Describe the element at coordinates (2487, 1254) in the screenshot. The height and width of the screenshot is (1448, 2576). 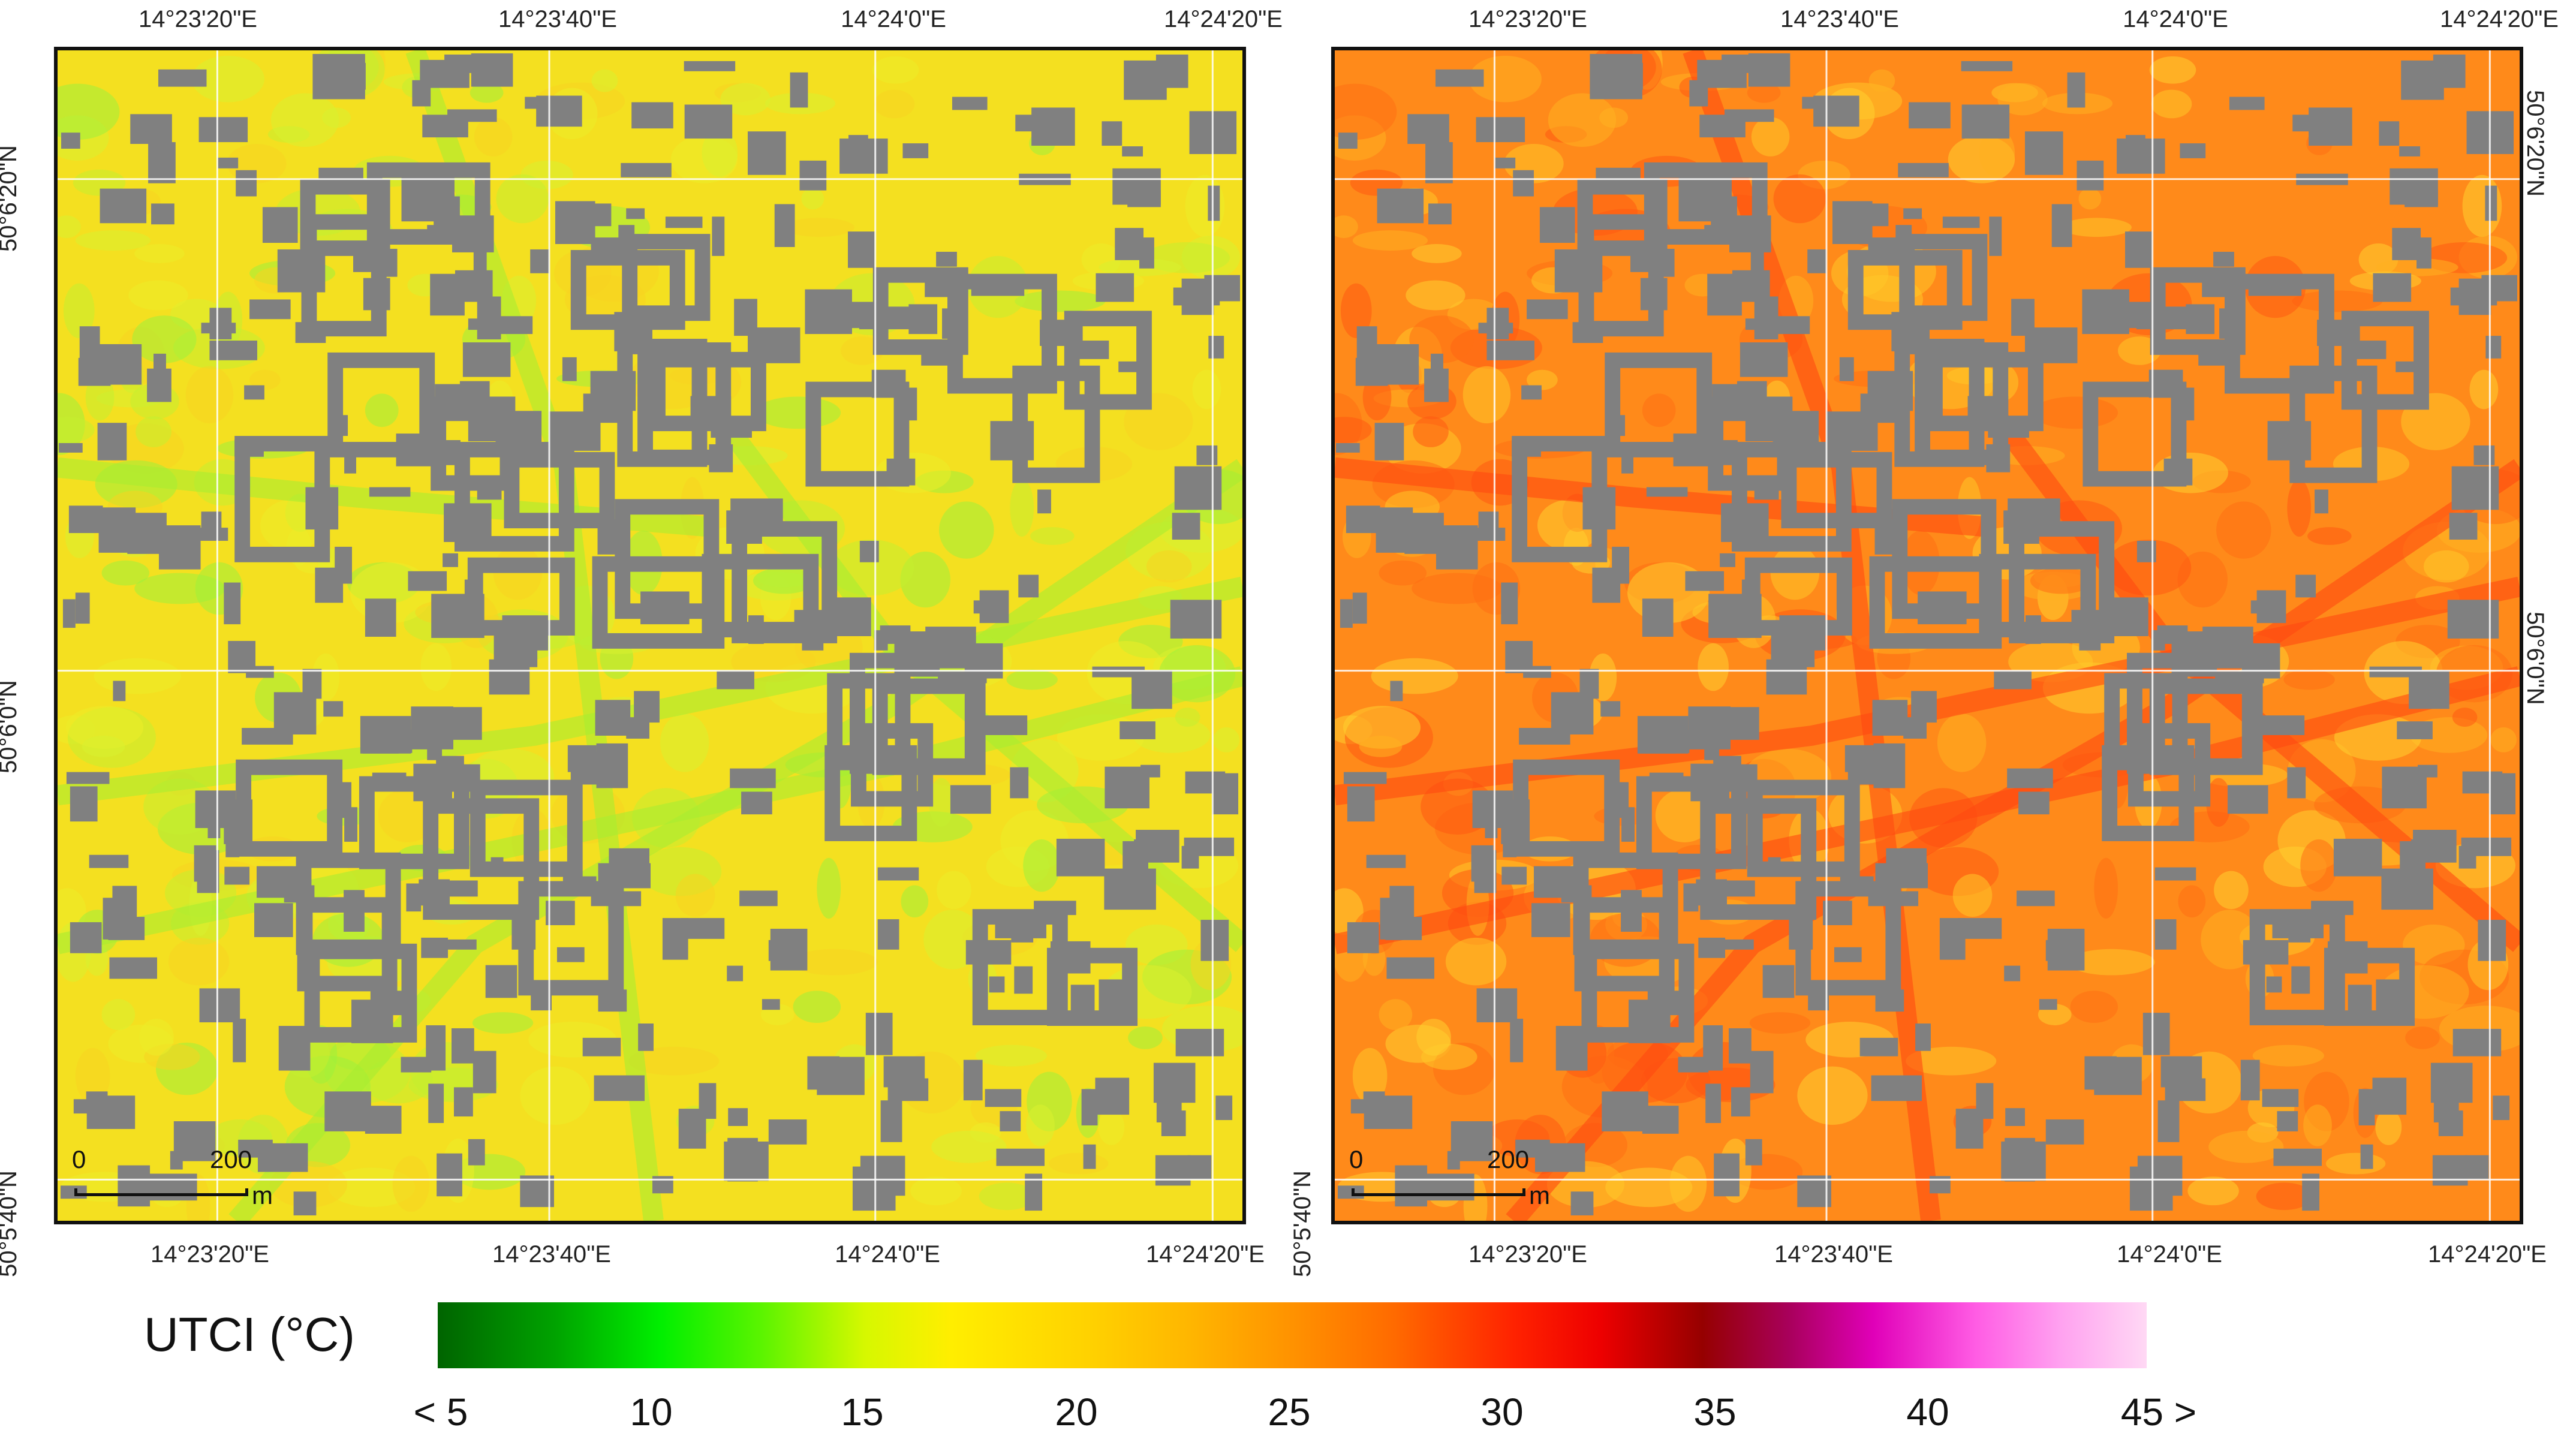
I see `lon-label-bottom: 14°24'20"E` at that location.